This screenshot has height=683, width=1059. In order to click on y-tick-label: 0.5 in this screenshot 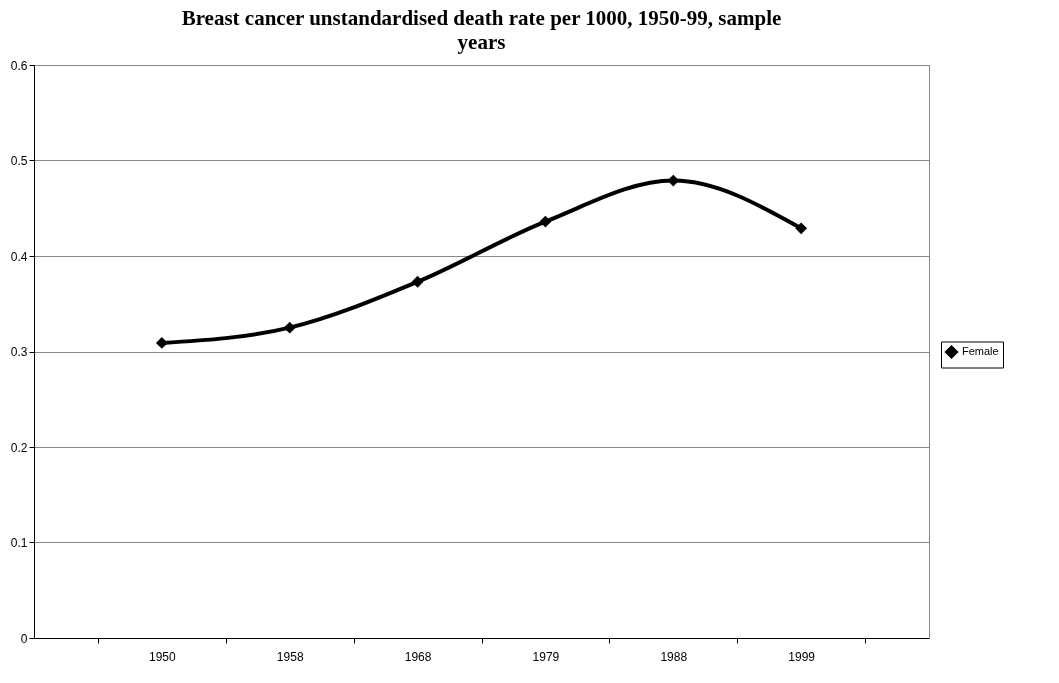, I will do `click(19, 161)`.